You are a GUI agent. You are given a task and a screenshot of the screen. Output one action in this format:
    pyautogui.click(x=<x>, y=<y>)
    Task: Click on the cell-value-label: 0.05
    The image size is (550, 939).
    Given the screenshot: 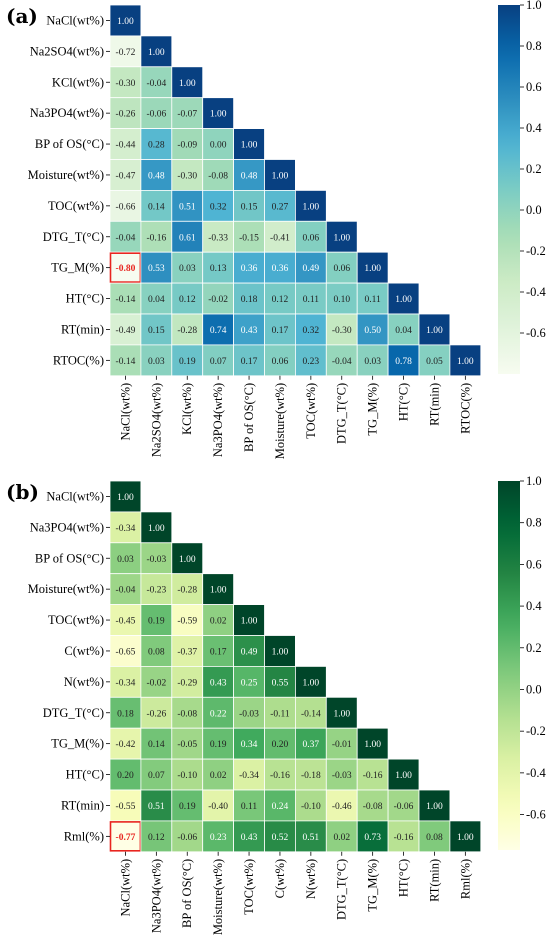 What is the action you would take?
    pyautogui.click(x=434, y=362)
    